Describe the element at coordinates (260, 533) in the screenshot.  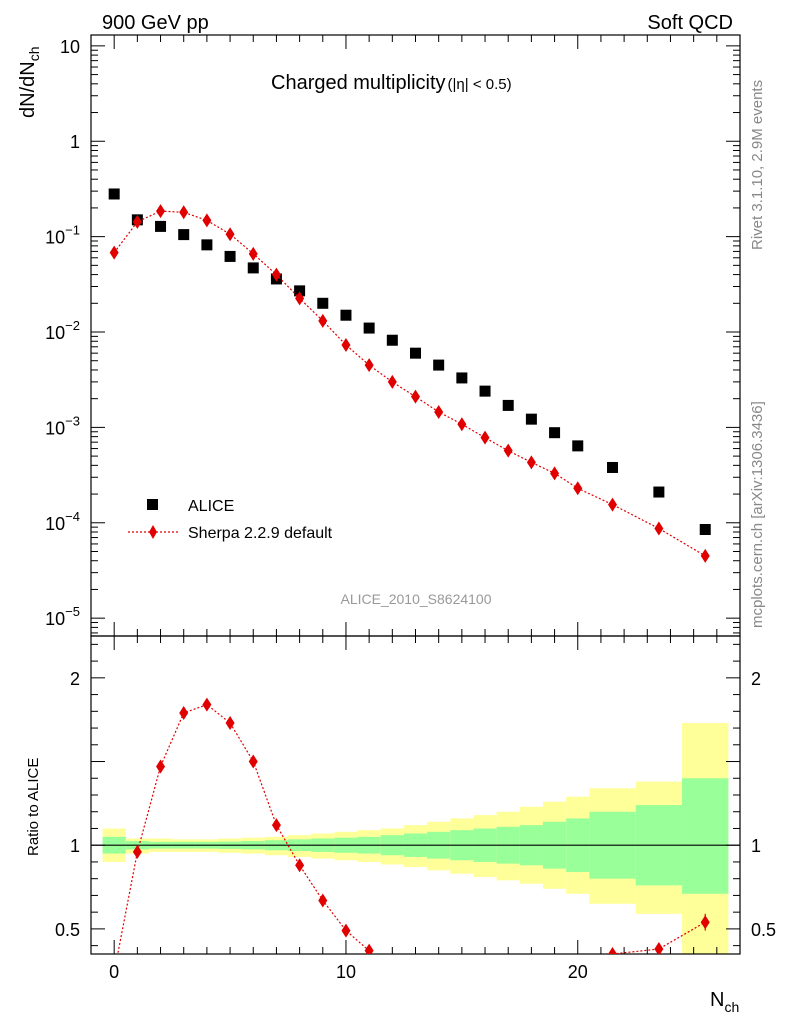
I see `legend-label-sherpa: Sherpa 2.2.9 default` at that location.